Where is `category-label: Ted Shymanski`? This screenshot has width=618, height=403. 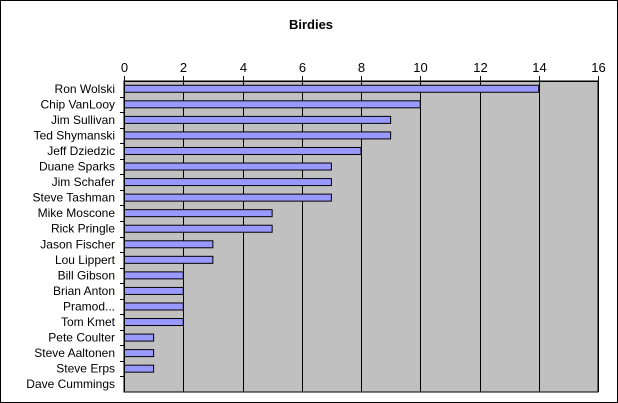 category-label: Ted Shymanski is located at coordinates (74, 135).